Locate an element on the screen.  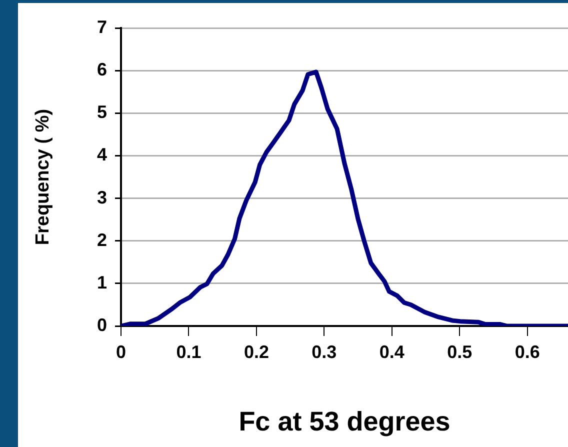
x-tick-label: 0.5 is located at coordinates (459, 352).